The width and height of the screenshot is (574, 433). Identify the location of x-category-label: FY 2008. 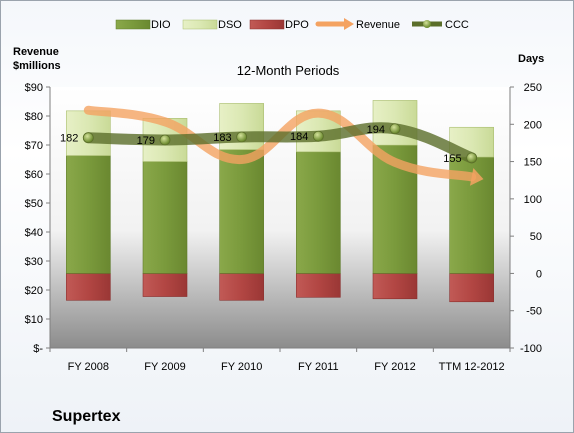
(88, 367).